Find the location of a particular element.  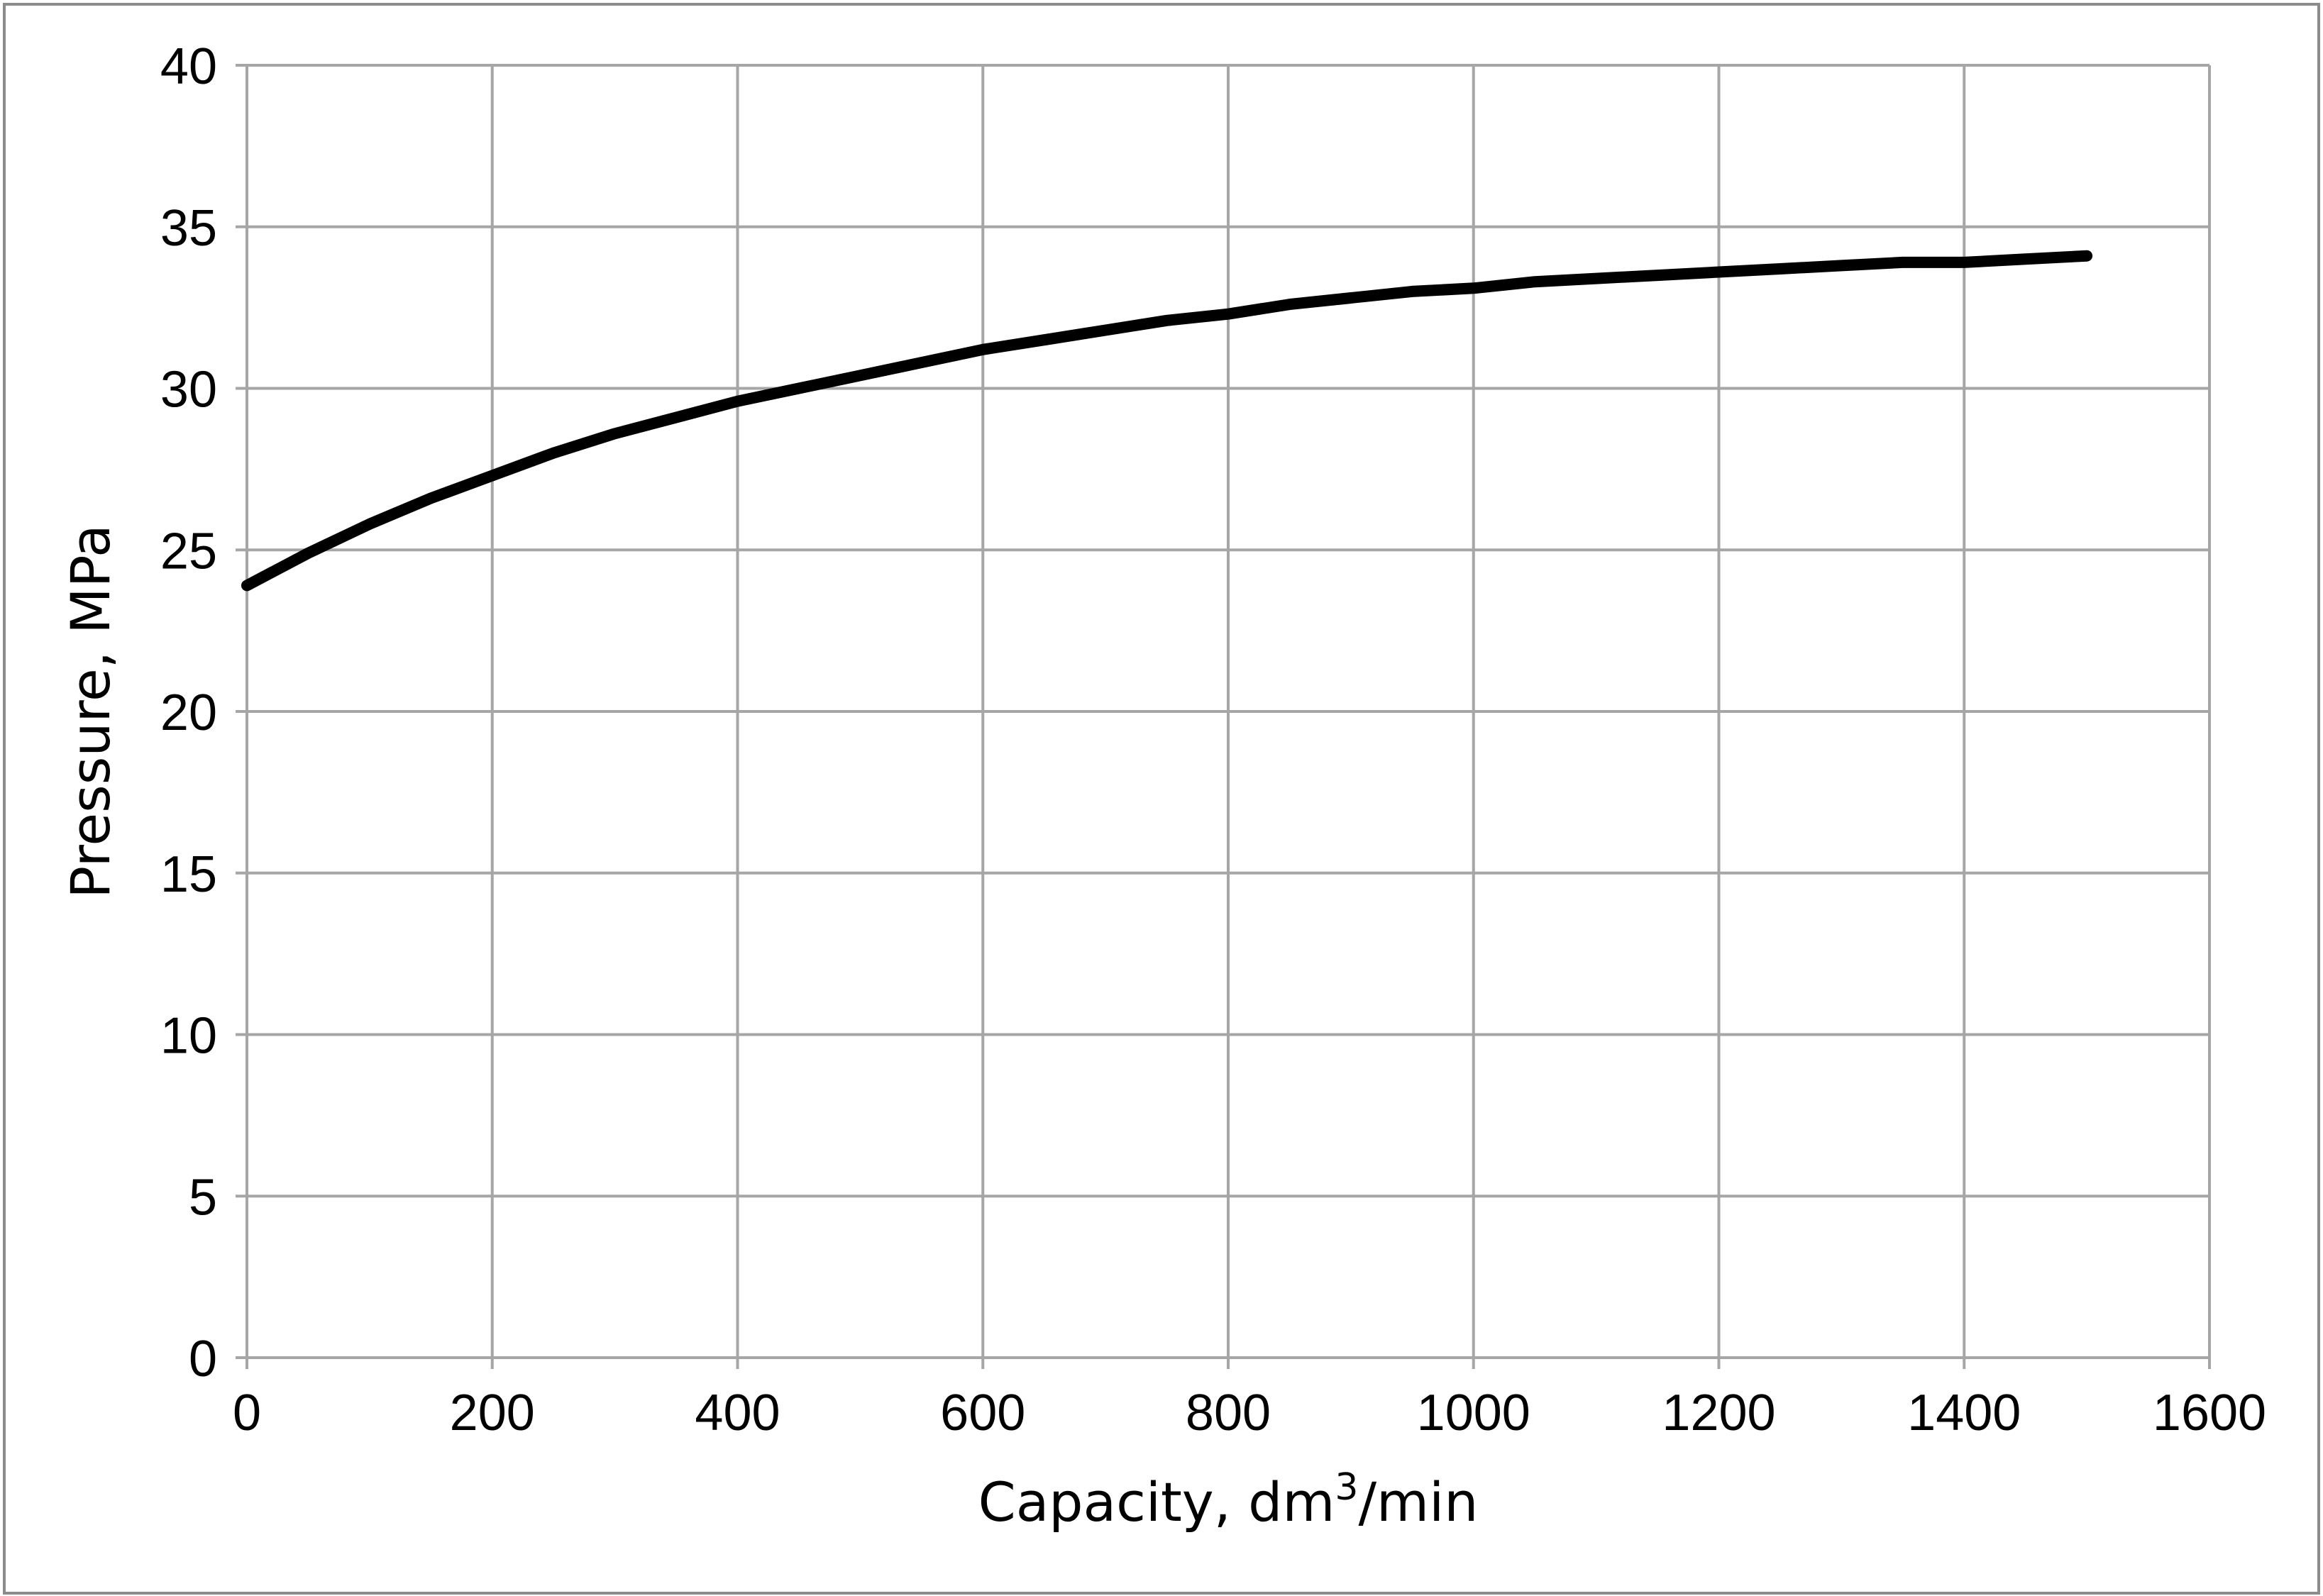

x-tick-label: 400 is located at coordinates (737, 1413).